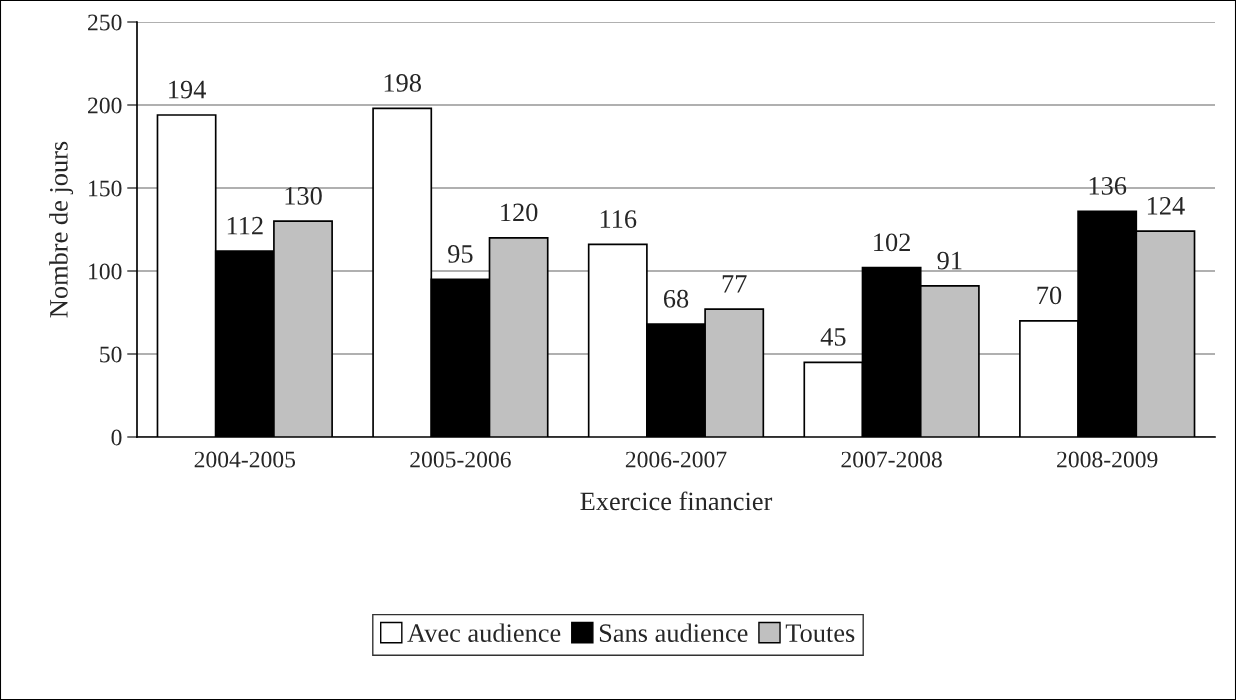 The image size is (1236, 700). I want to click on legend-label: Avec audience, so click(484, 633).